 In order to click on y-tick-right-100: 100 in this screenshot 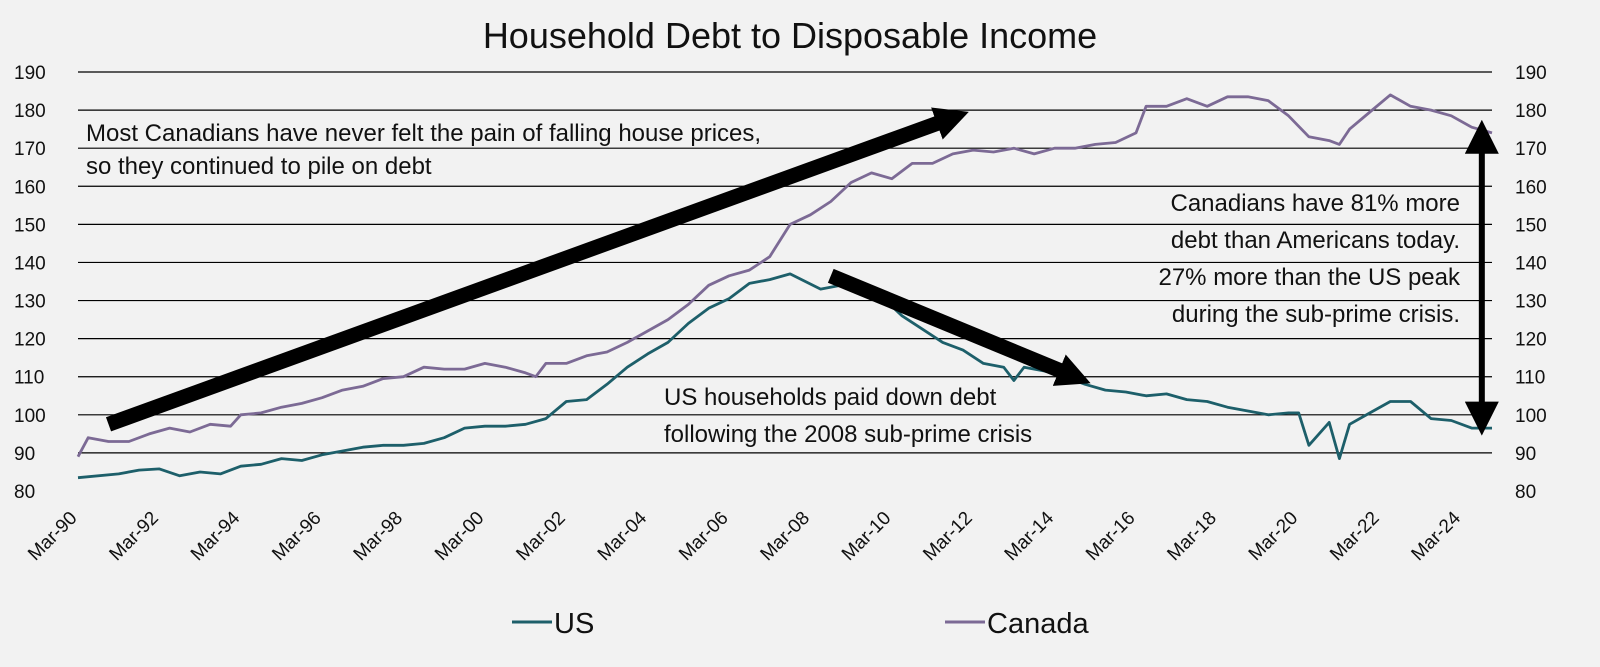, I will do `click(1531, 416)`.